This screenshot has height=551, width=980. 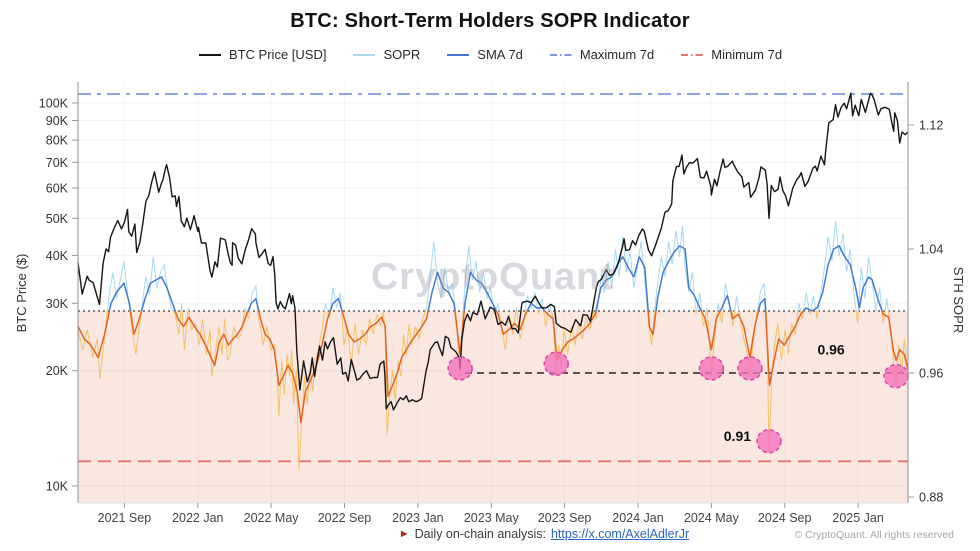 I want to click on footer-text: Daily on-chain analysis:, so click(x=480, y=534).